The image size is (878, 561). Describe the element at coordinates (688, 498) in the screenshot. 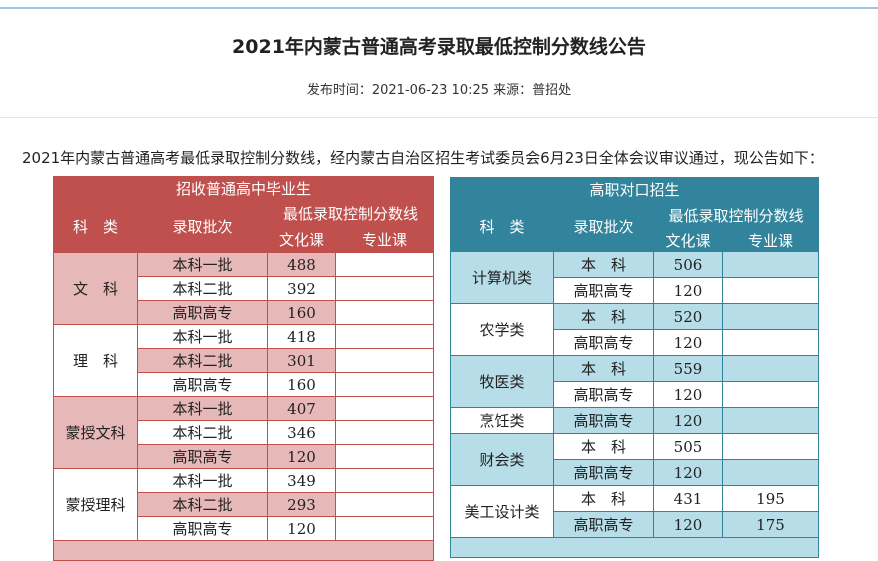

I see `culture-score: 431` at that location.